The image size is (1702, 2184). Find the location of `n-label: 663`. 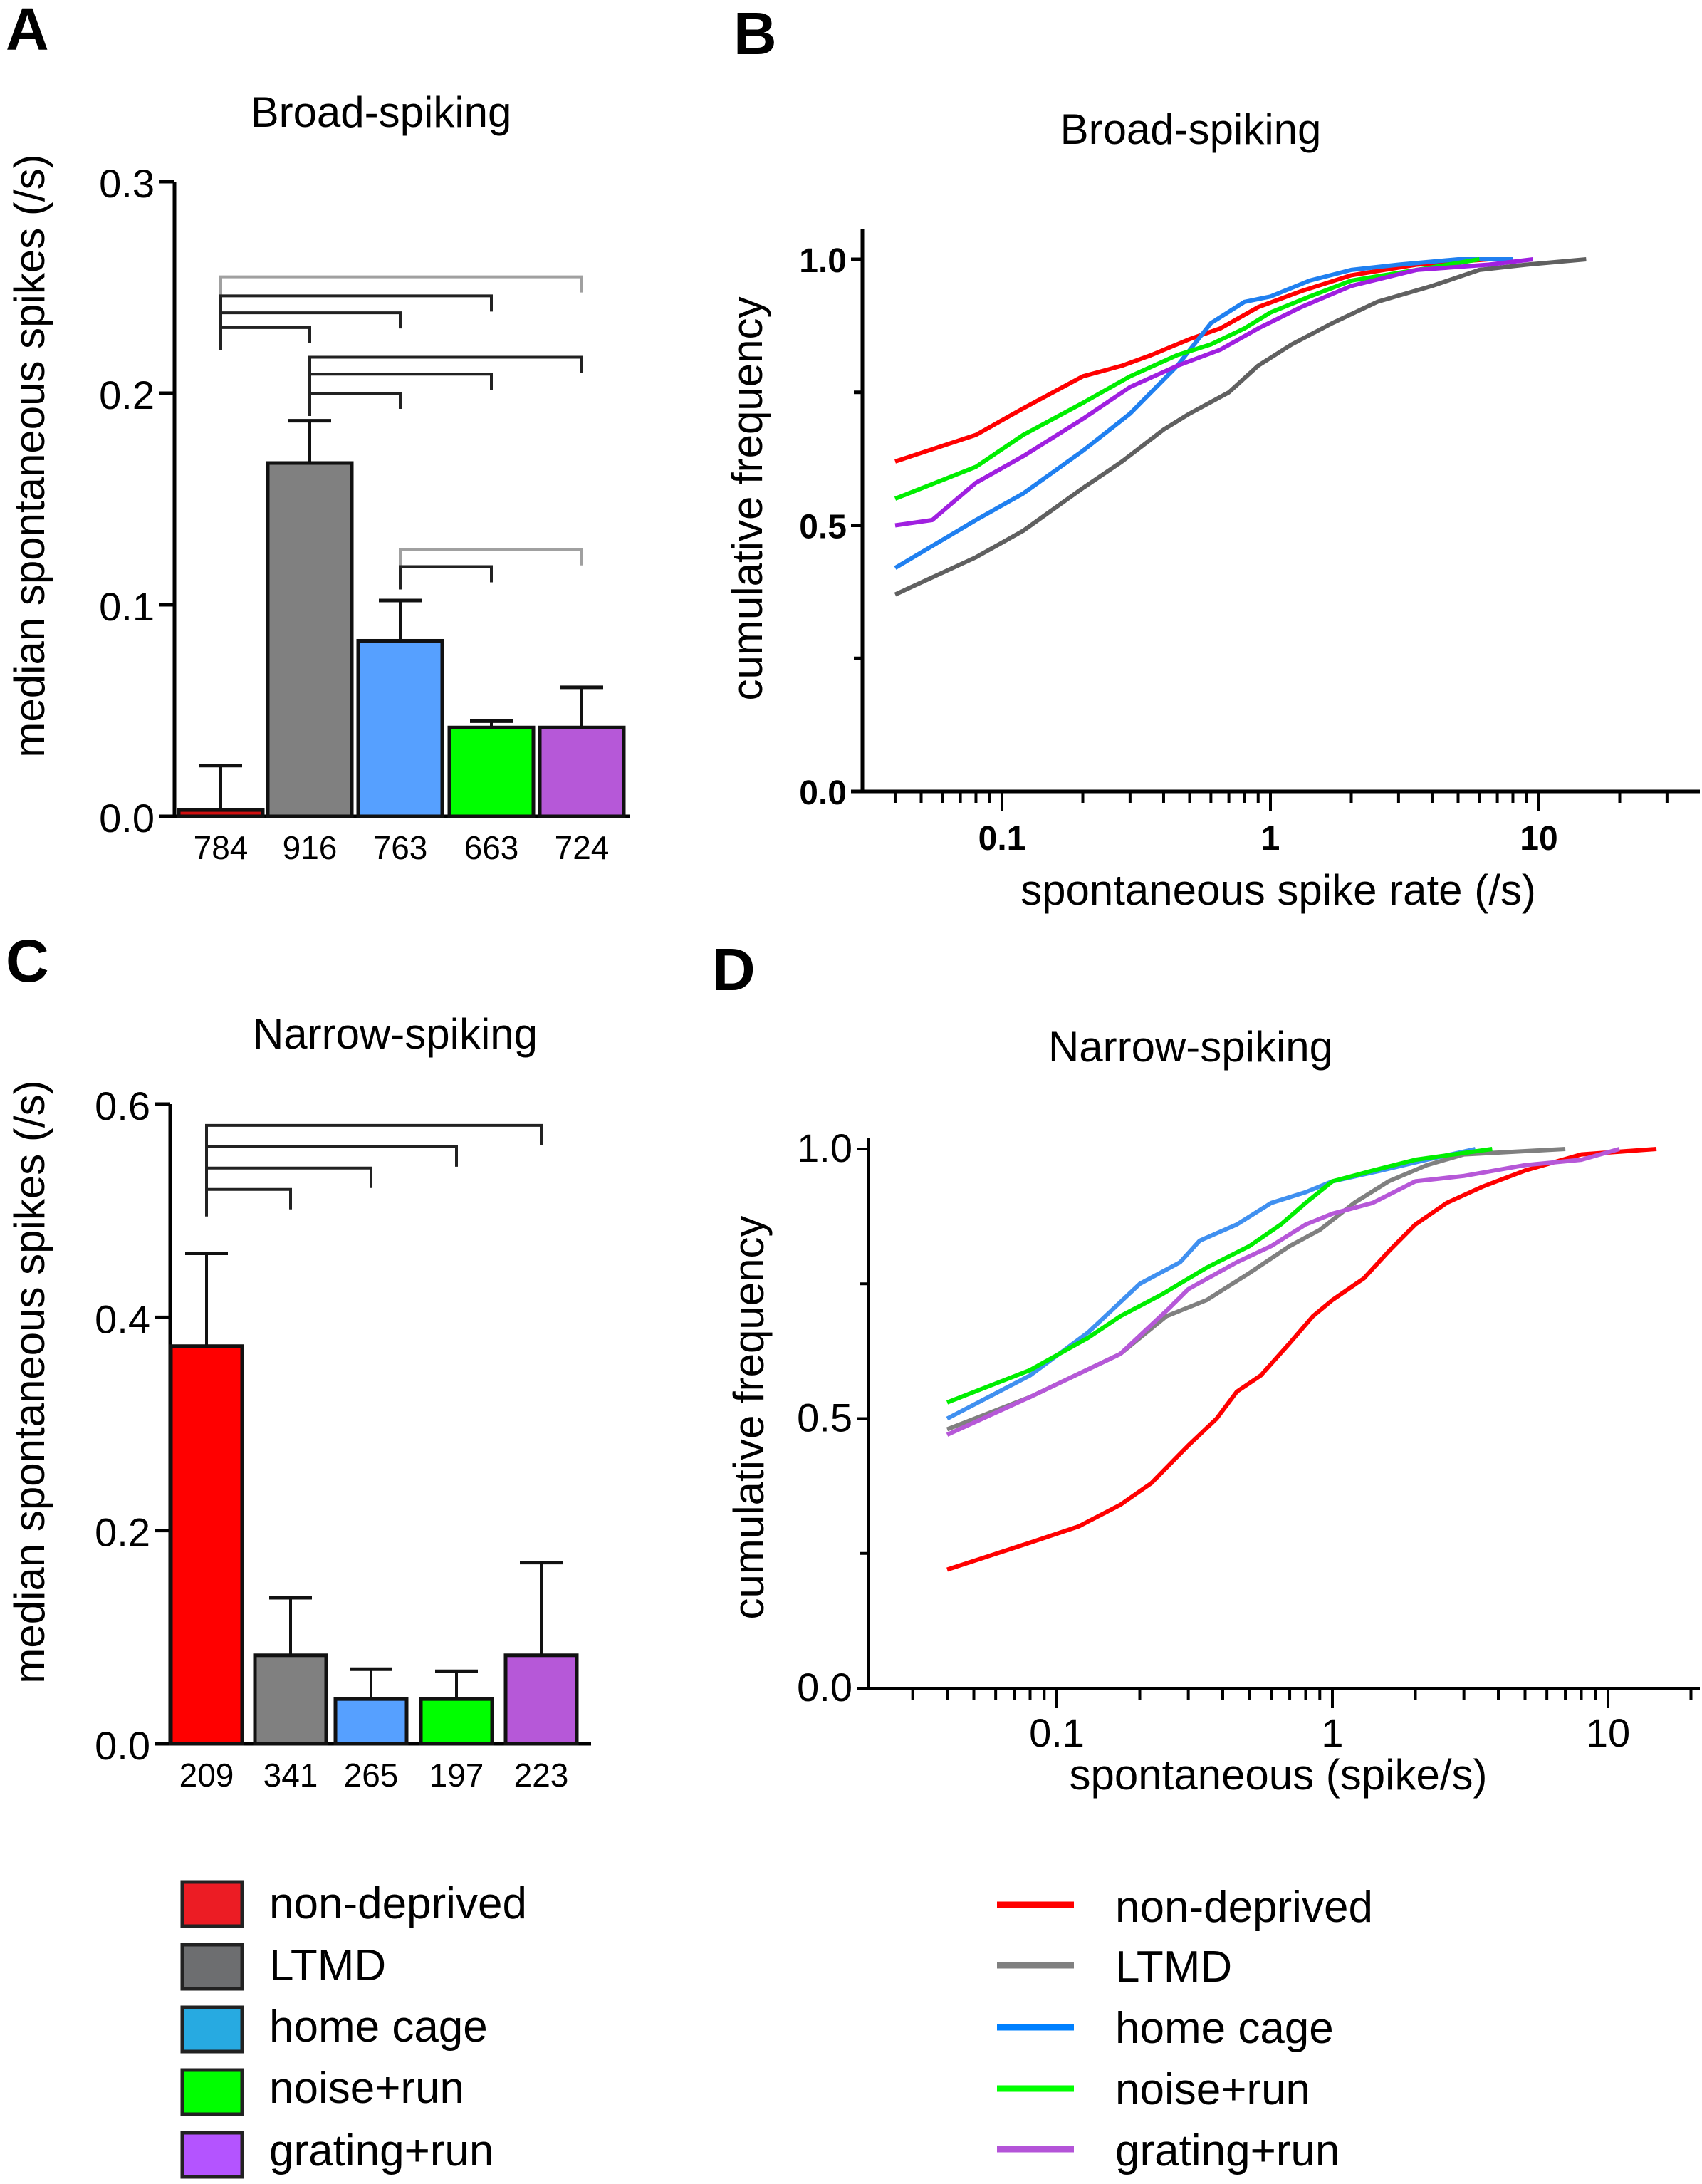

n-label: 663 is located at coordinates (491, 847).